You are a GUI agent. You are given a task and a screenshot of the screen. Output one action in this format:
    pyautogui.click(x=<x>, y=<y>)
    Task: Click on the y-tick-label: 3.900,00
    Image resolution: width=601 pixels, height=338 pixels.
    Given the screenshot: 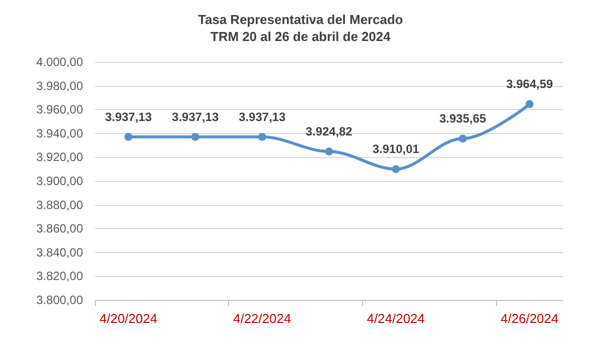 What is the action you would take?
    pyautogui.click(x=60, y=181)
    